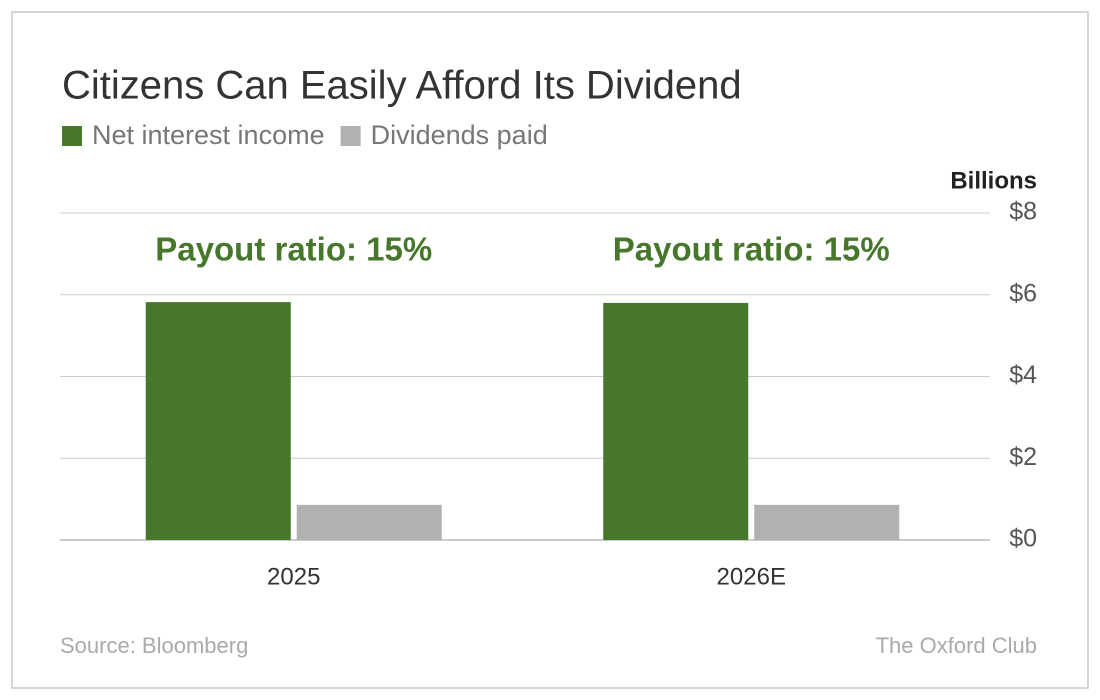 The height and width of the screenshot is (700, 1100). Describe the element at coordinates (208, 135) in the screenshot. I see `legend-label: Net interest income` at that location.